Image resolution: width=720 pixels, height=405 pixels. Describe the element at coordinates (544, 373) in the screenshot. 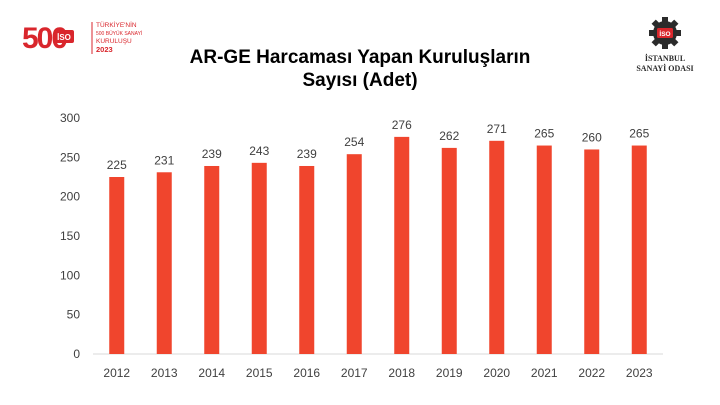

I see `x-tick-label-2021: 2021` at that location.